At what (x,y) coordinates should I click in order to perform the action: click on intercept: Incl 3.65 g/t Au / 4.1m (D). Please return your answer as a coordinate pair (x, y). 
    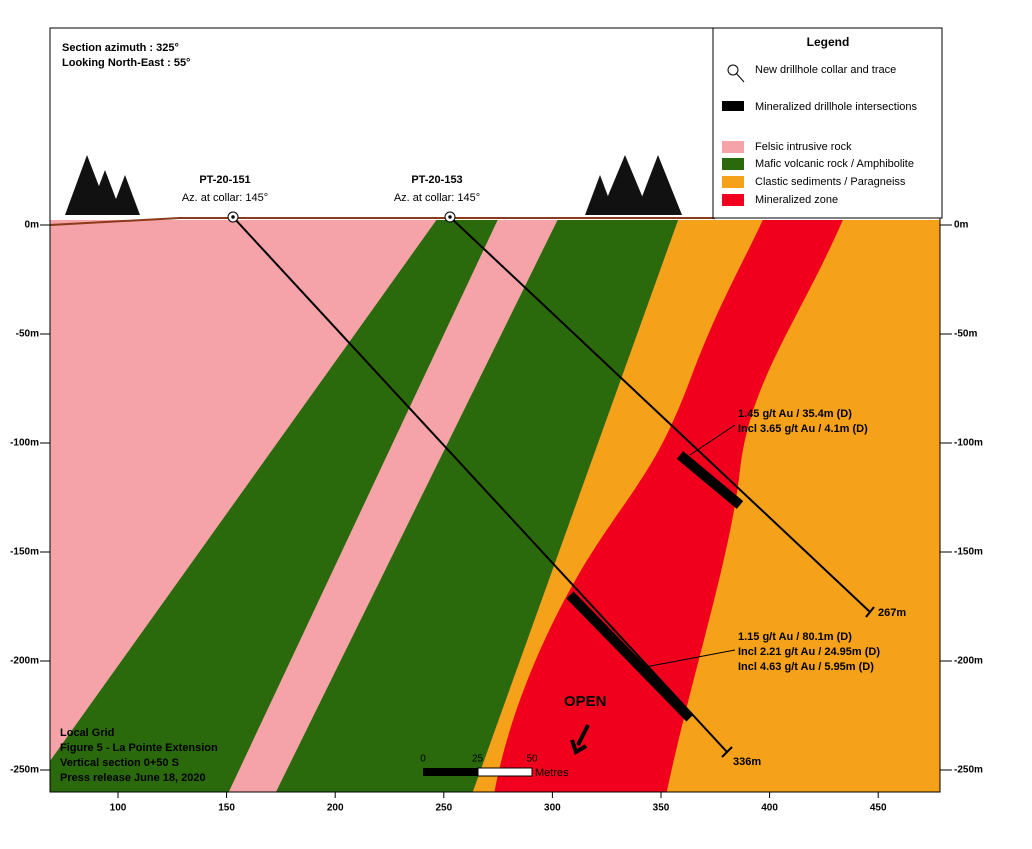
    Looking at the image, I should click on (803, 429).